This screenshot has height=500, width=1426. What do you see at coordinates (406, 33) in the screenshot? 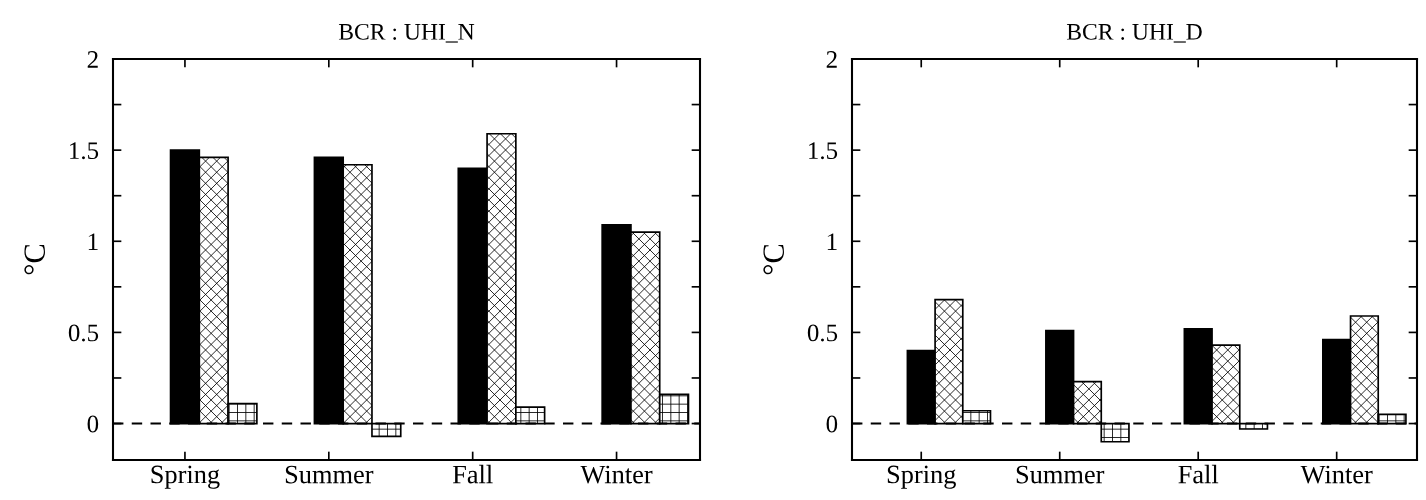
I see `chart-title: BCR : UHI_N` at bounding box center [406, 33].